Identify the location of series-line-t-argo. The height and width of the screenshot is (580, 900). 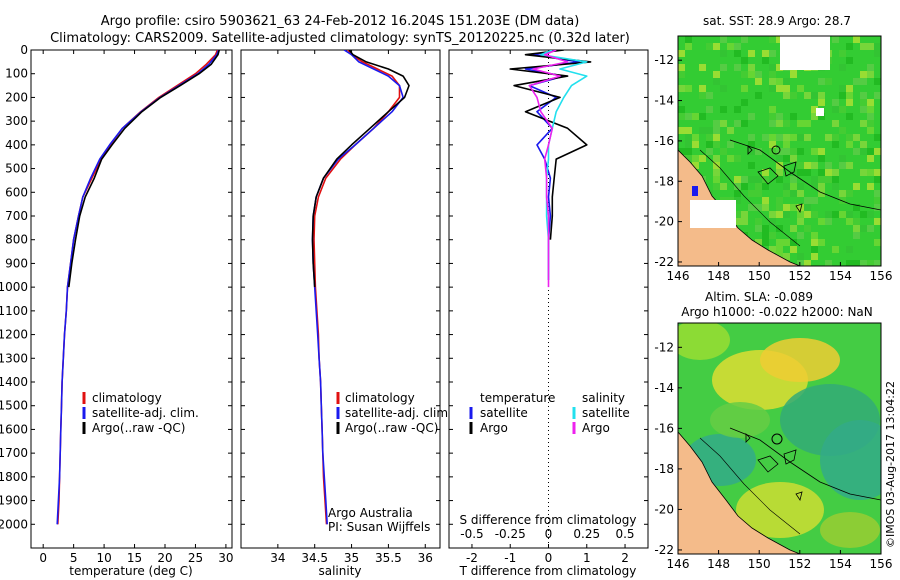
(550, 145).